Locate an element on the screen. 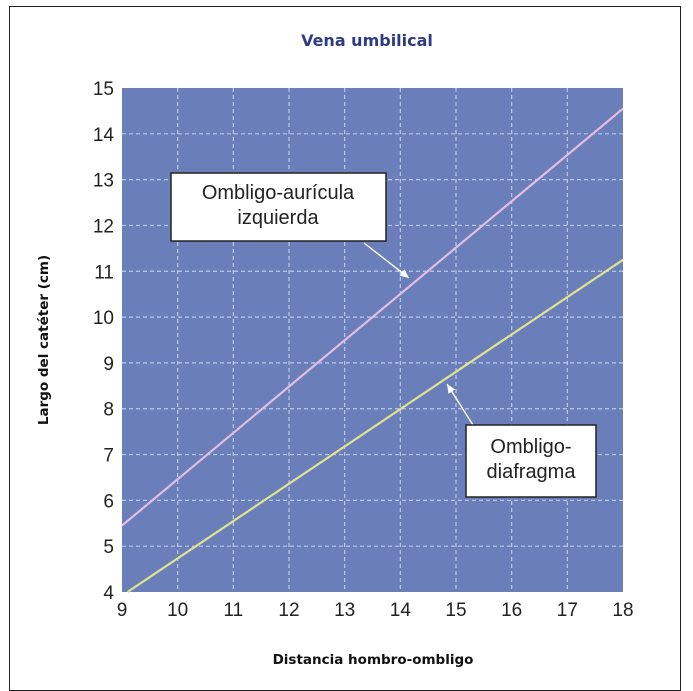  x-tick-label: 9 is located at coordinates (122, 610).